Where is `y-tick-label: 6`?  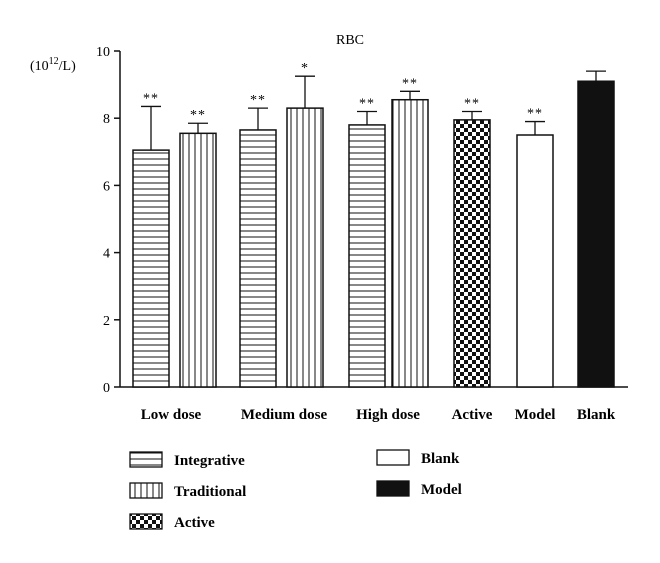
y-tick-label: 6 is located at coordinates (106, 186).